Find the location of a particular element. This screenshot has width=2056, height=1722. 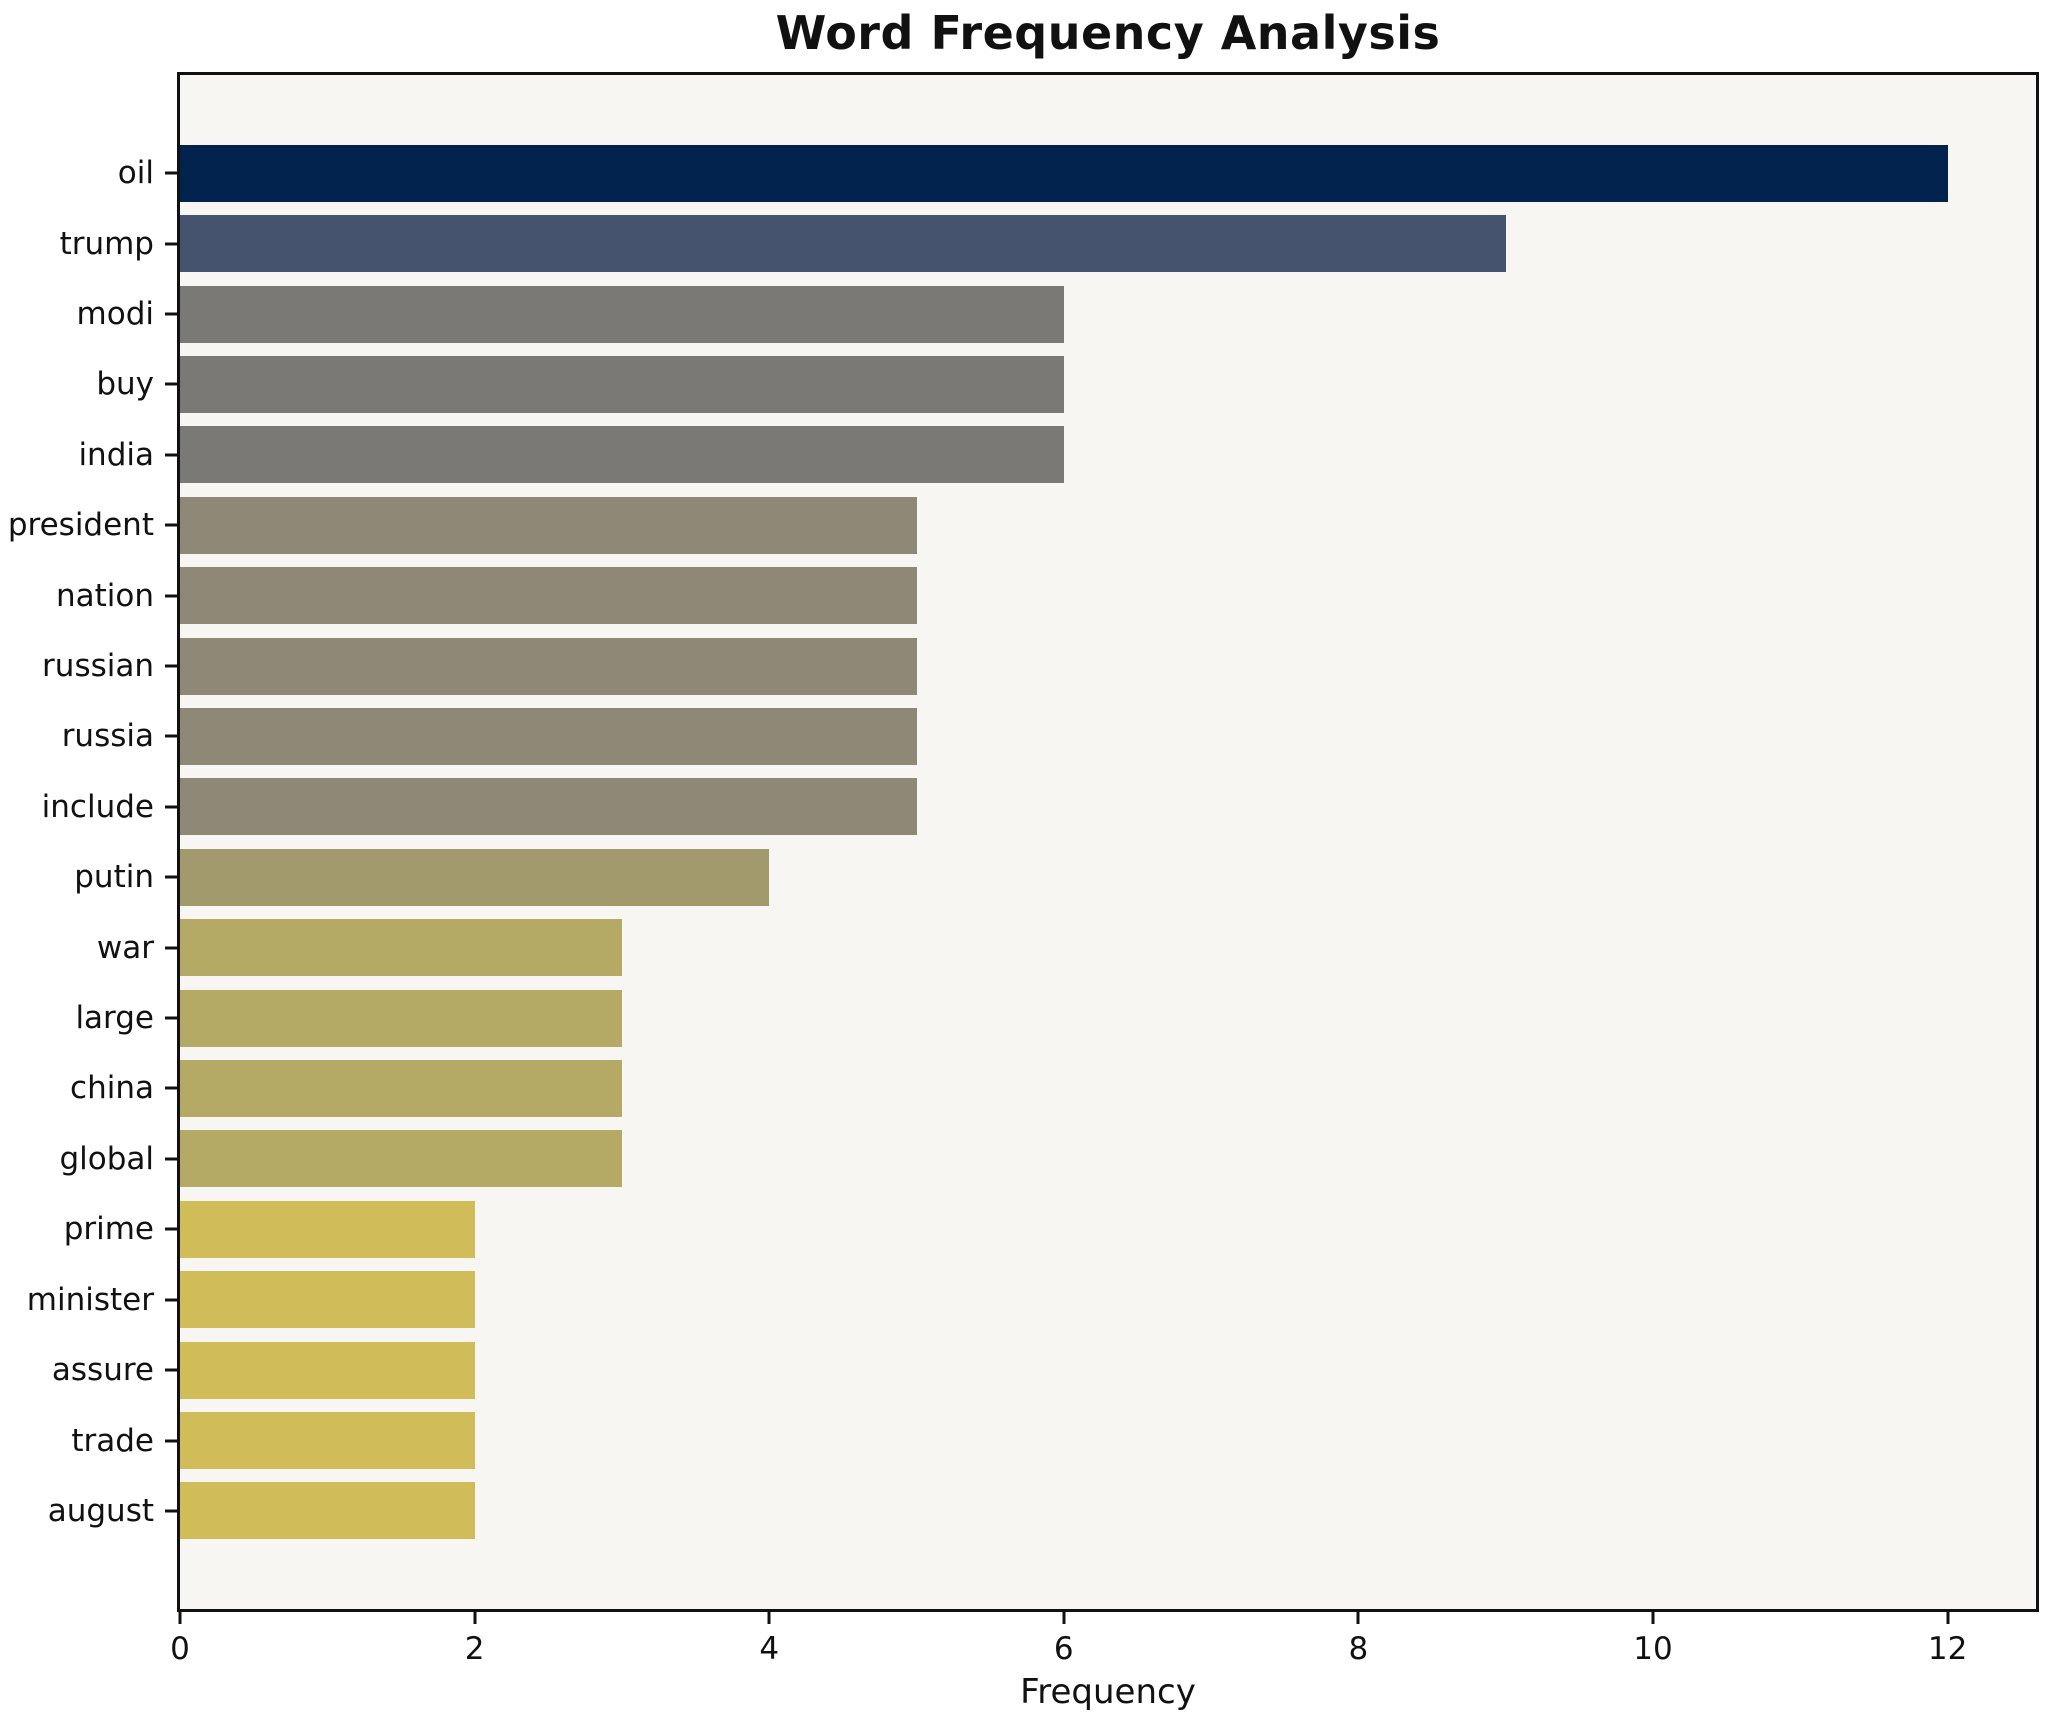

bar-row-russia: russia is located at coordinates (1049, 736).